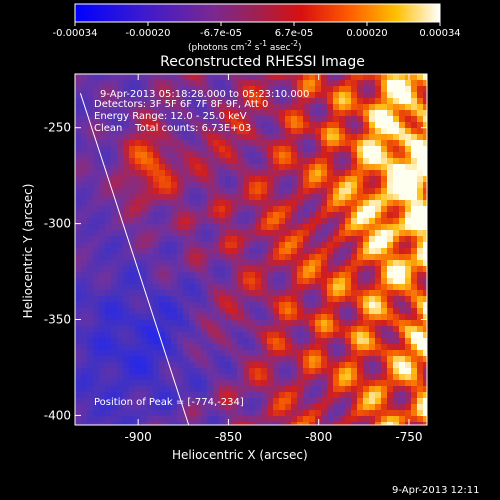 This screenshot has width=500, height=500. I want to click on x-axis-label: Heliocentric X (arcsec), so click(240, 455).